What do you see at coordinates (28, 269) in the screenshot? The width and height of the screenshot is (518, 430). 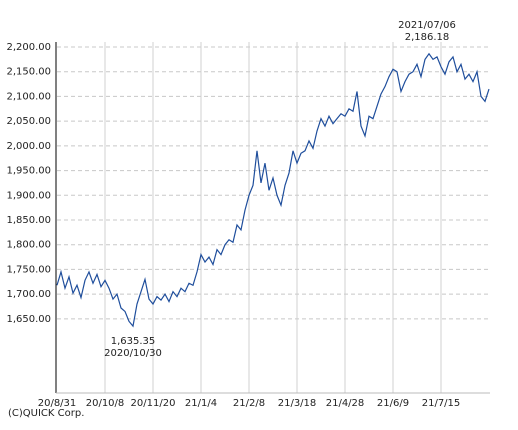 I see `y-tick-label: 1,750.00` at bounding box center [28, 269].